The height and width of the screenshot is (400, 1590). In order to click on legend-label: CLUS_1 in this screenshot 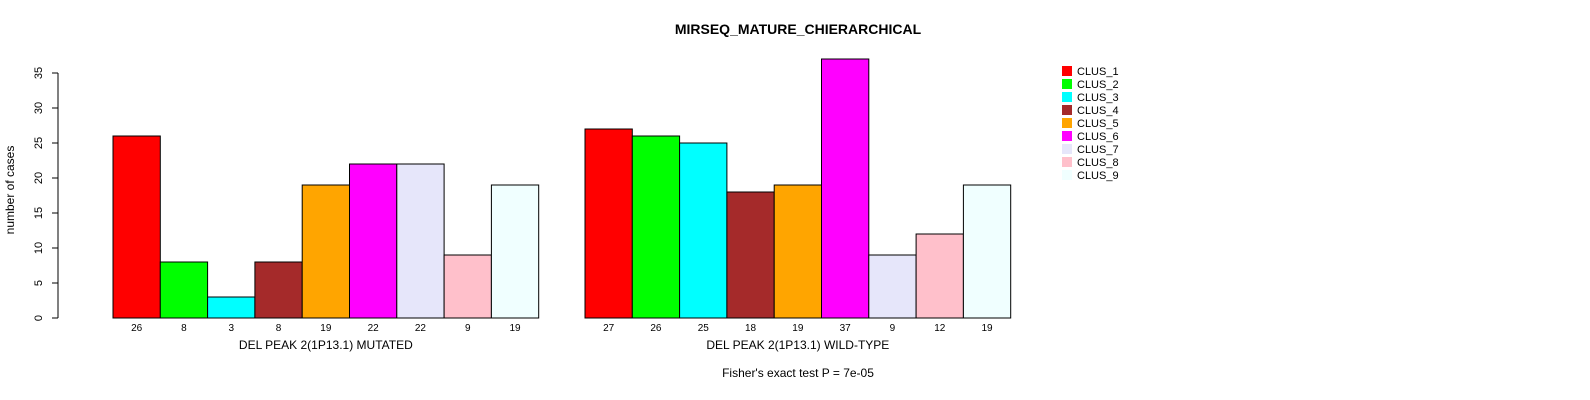, I will do `click(1098, 72)`.